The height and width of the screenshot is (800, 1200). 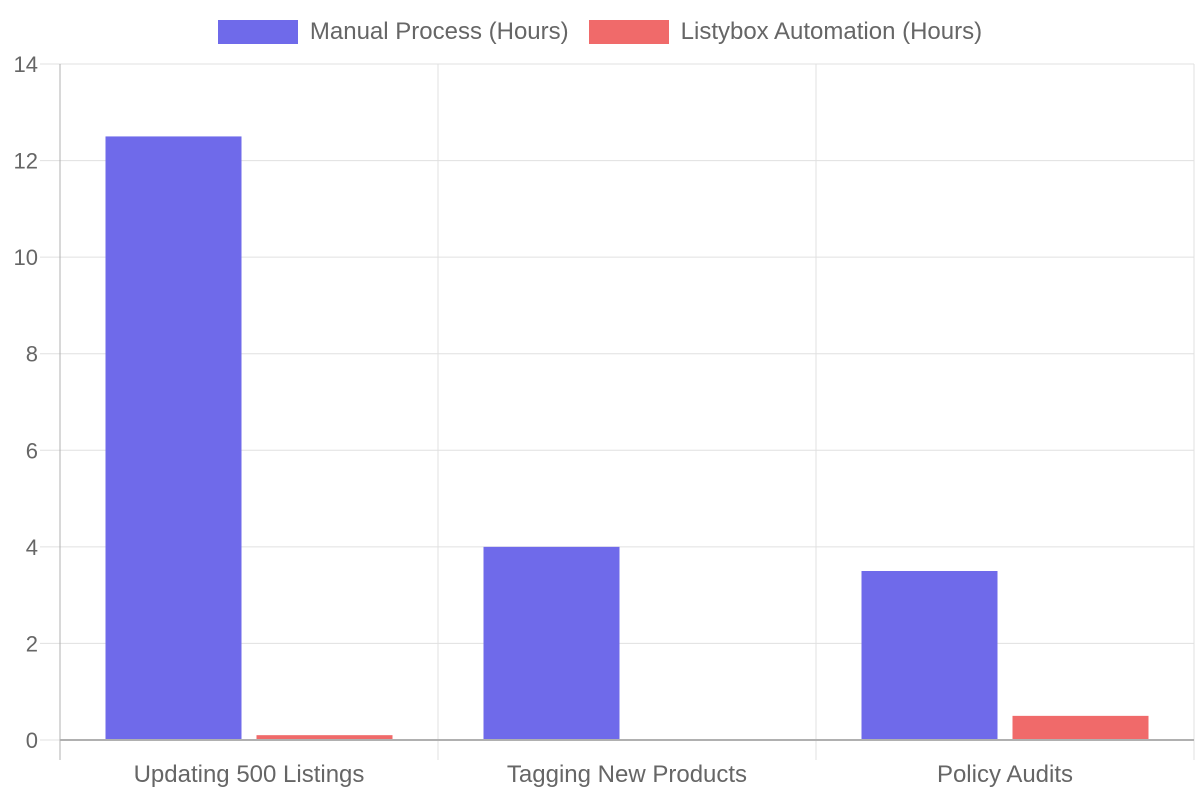 I want to click on x-tick-label: Tagging New Products, so click(x=627, y=774).